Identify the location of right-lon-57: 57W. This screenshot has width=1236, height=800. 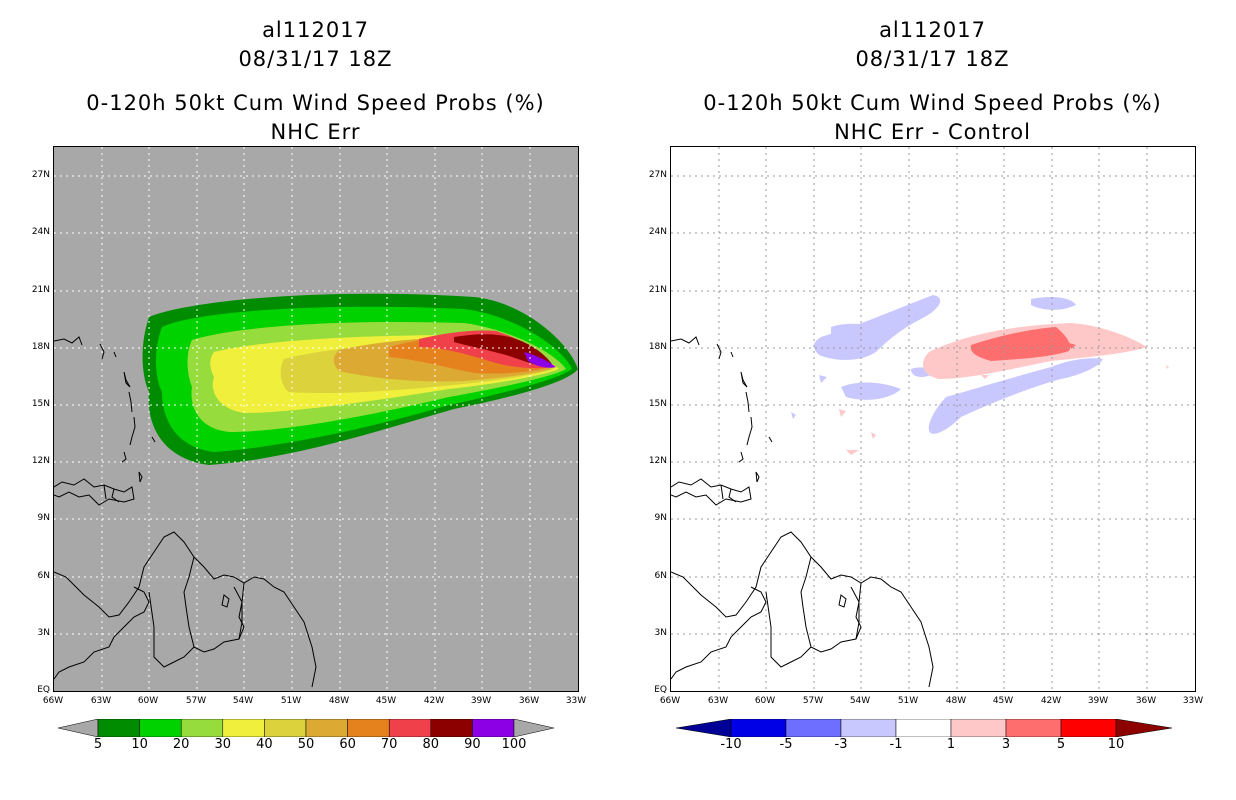
(813, 701).